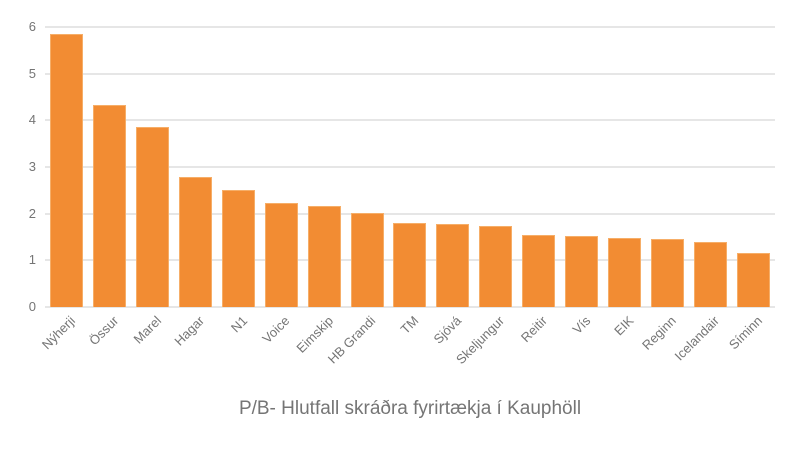 The image size is (800, 450). What do you see at coordinates (152, 217) in the screenshot?
I see `bar-Marel` at bounding box center [152, 217].